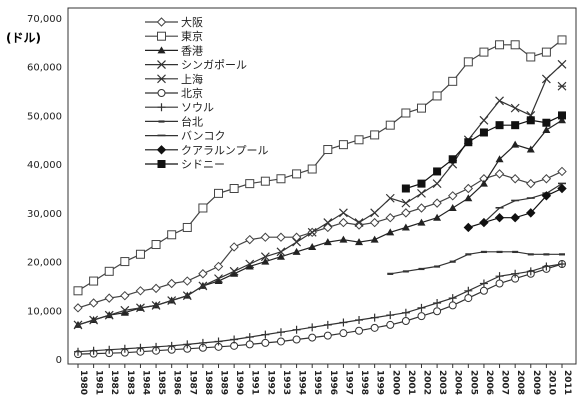  What do you see at coordinates (192, 79) in the screenshot?
I see `legend-label: 上海` at bounding box center [192, 79].